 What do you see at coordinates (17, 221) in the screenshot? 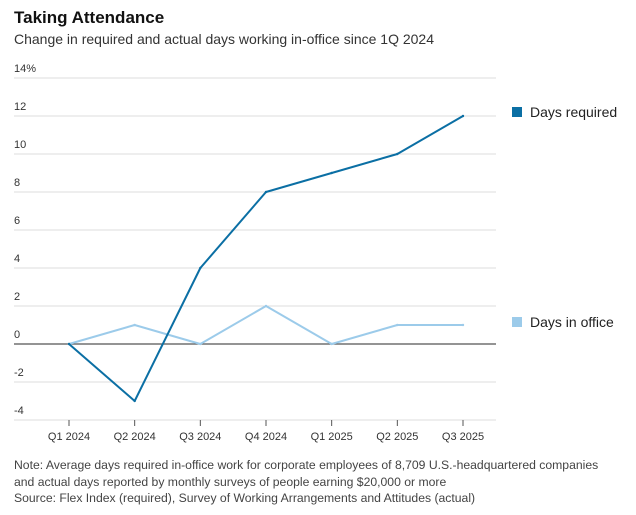
I see `y-tick-label: 6` at bounding box center [17, 221].